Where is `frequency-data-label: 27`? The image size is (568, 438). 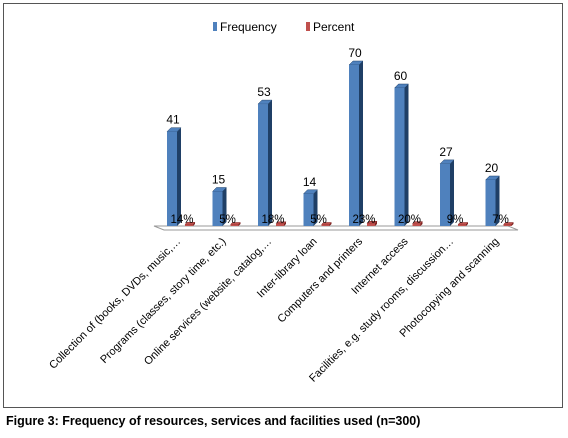 frequency-data-label: 27 is located at coordinates (446, 152).